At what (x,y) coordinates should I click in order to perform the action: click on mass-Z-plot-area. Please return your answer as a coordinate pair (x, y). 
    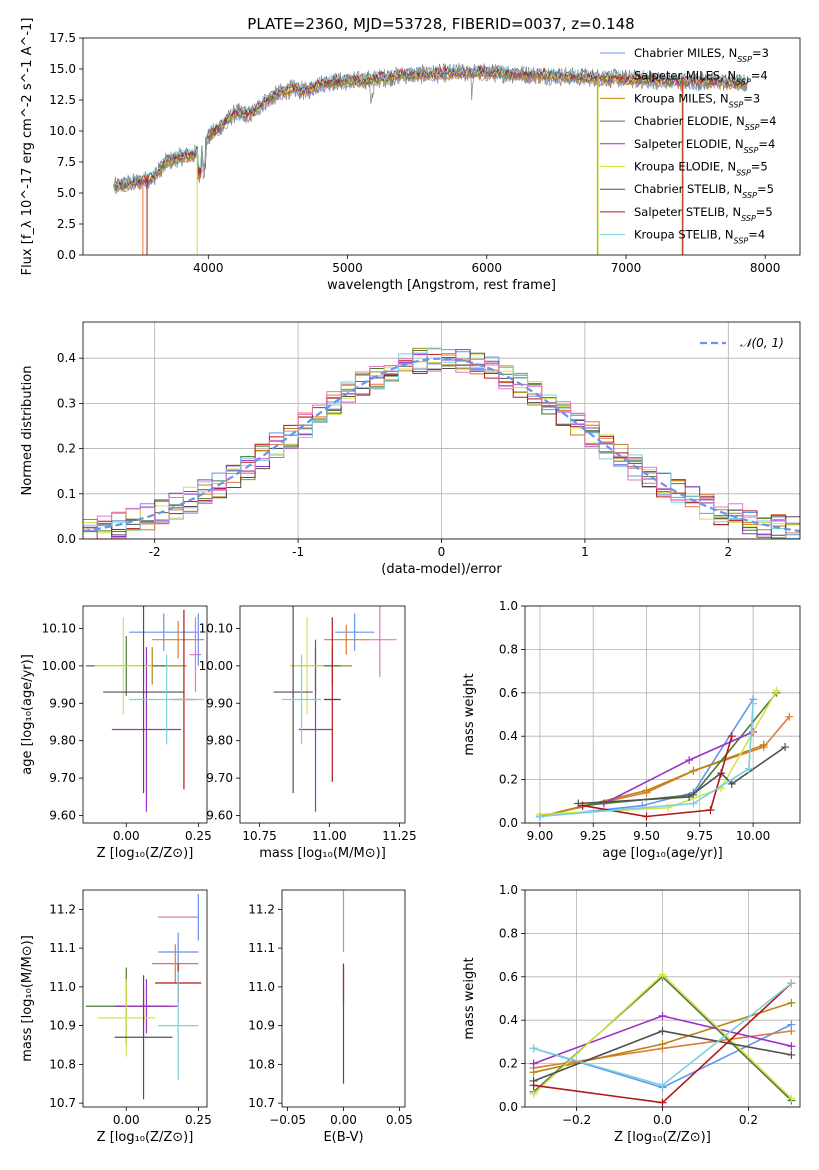
    Looking at the image, I should click on (143, 996).